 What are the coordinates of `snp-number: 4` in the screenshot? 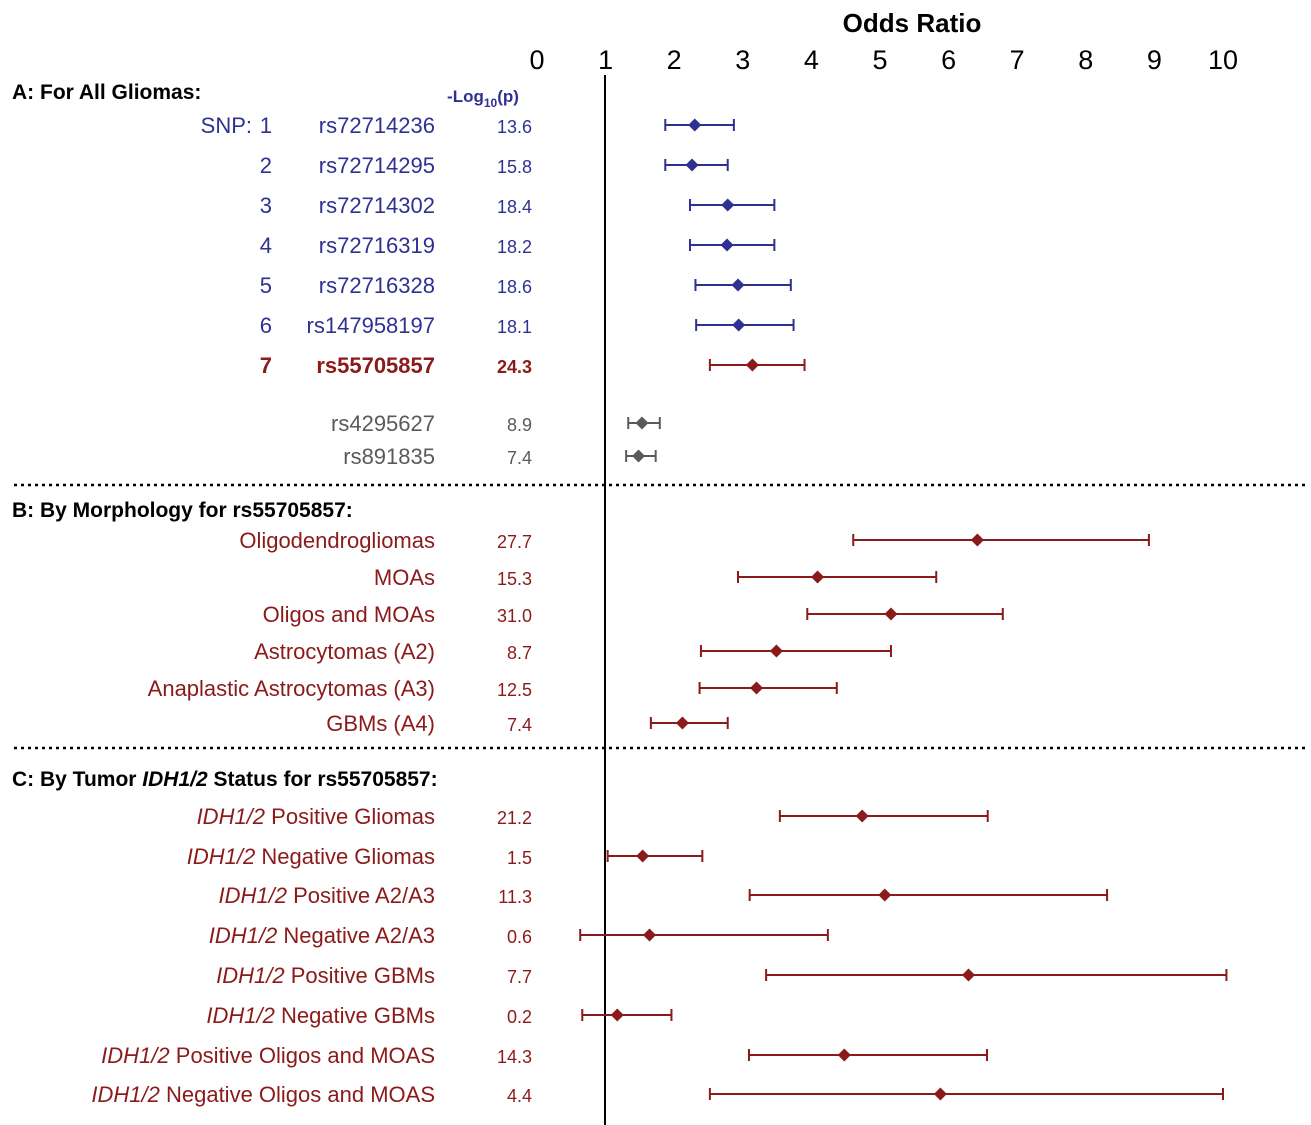 It's located at (266, 245).